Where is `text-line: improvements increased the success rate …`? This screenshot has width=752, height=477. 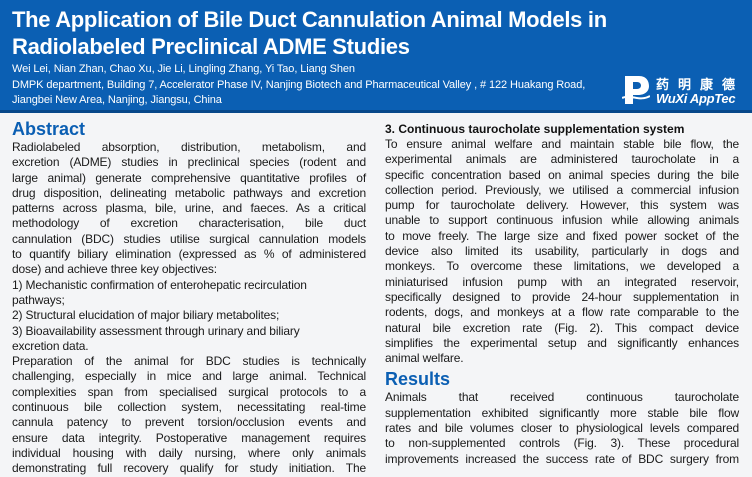 text-line: improvements increased the success rate … is located at coordinates (562, 458).